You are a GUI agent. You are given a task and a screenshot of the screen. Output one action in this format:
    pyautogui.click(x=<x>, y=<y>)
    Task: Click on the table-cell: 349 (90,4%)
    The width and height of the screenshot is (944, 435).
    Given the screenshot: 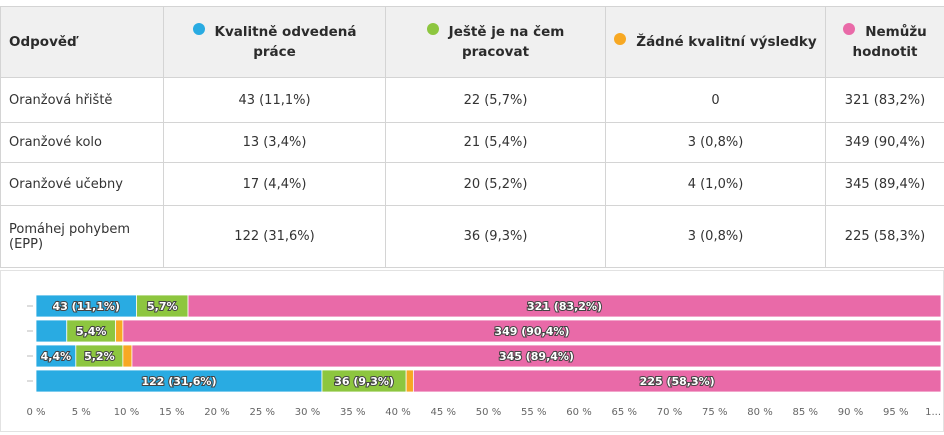 What is the action you would take?
    pyautogui.click(x=885, y=143)
    